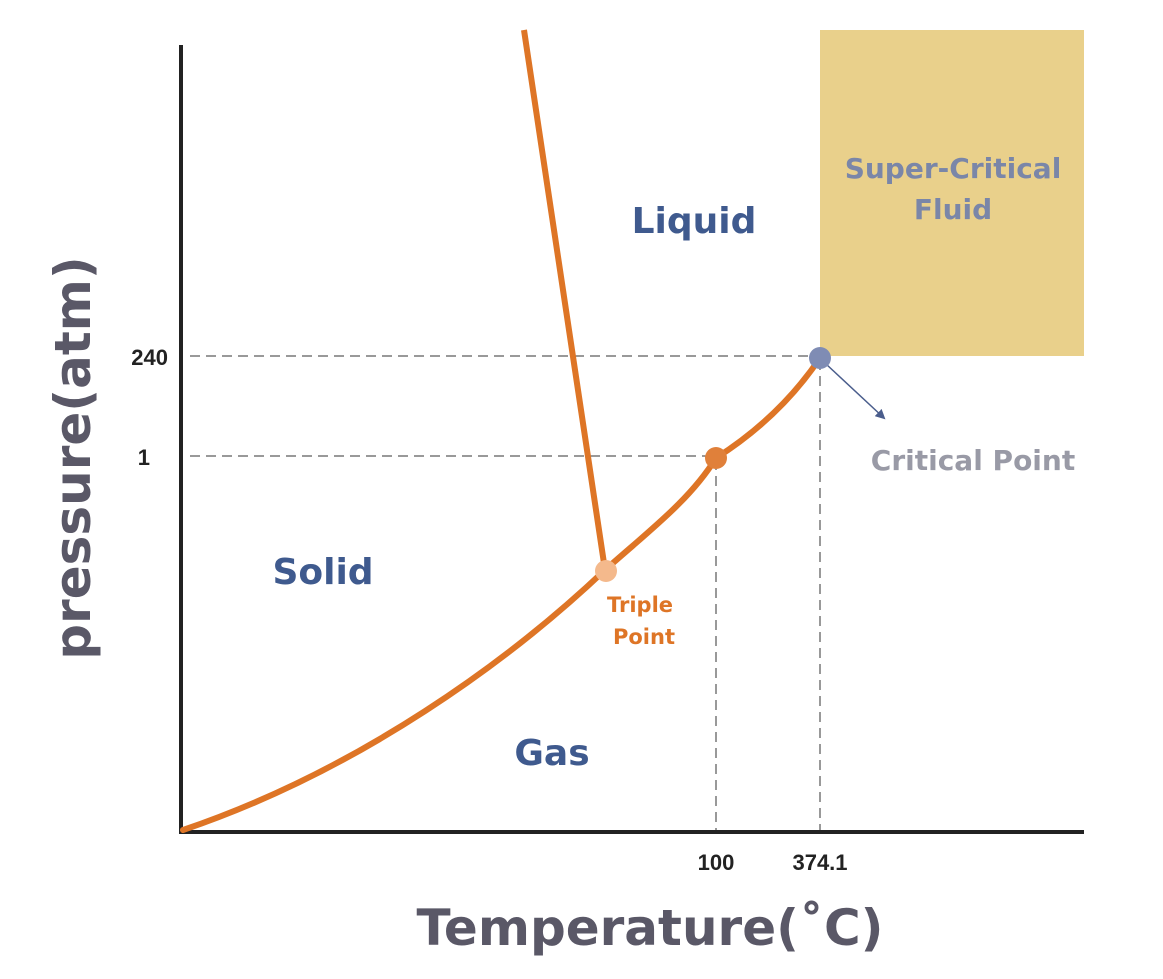  I want to click on solid-label: Solid, so click(322, 572).